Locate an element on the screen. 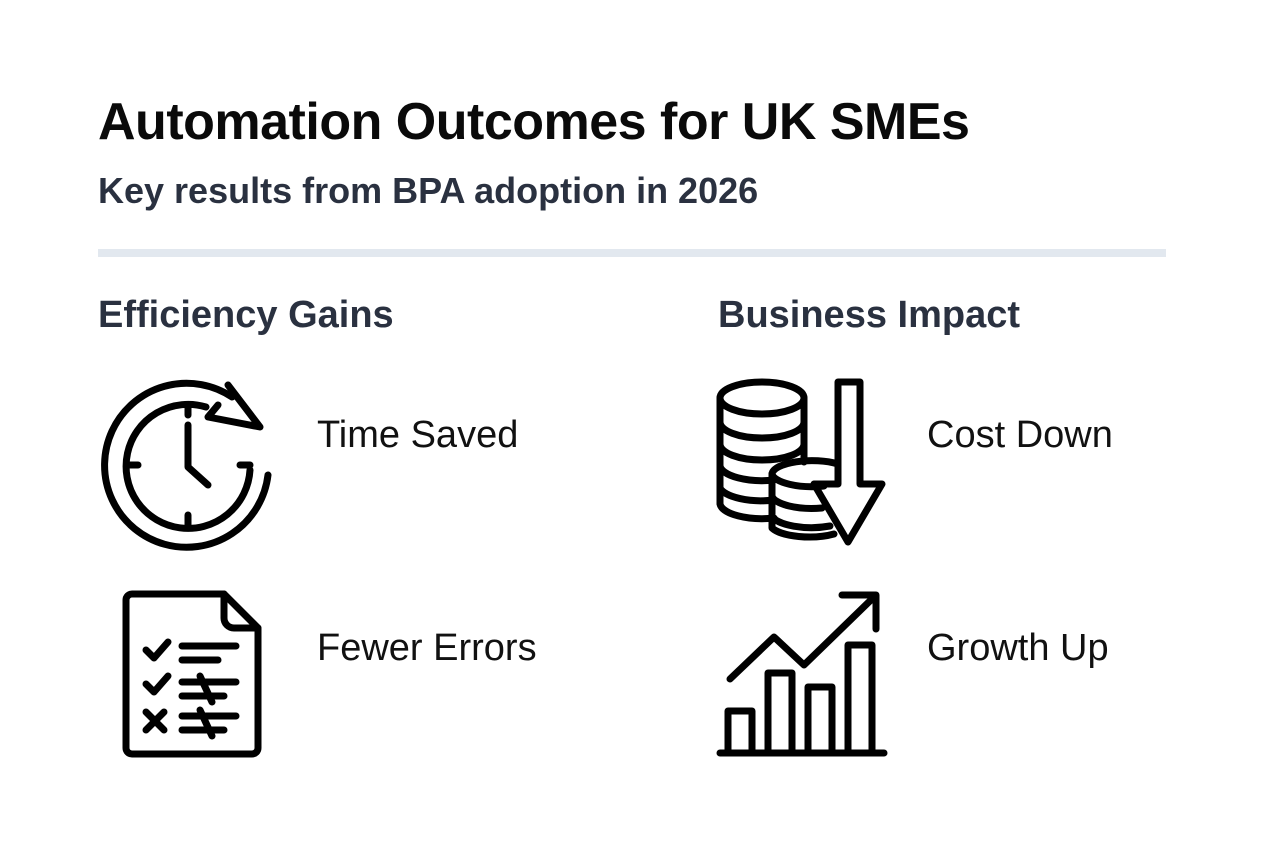 This screenshot has width=1264, height=848. section-title-efficiency: Efficiency Gains is located at coordinates (246, 315).